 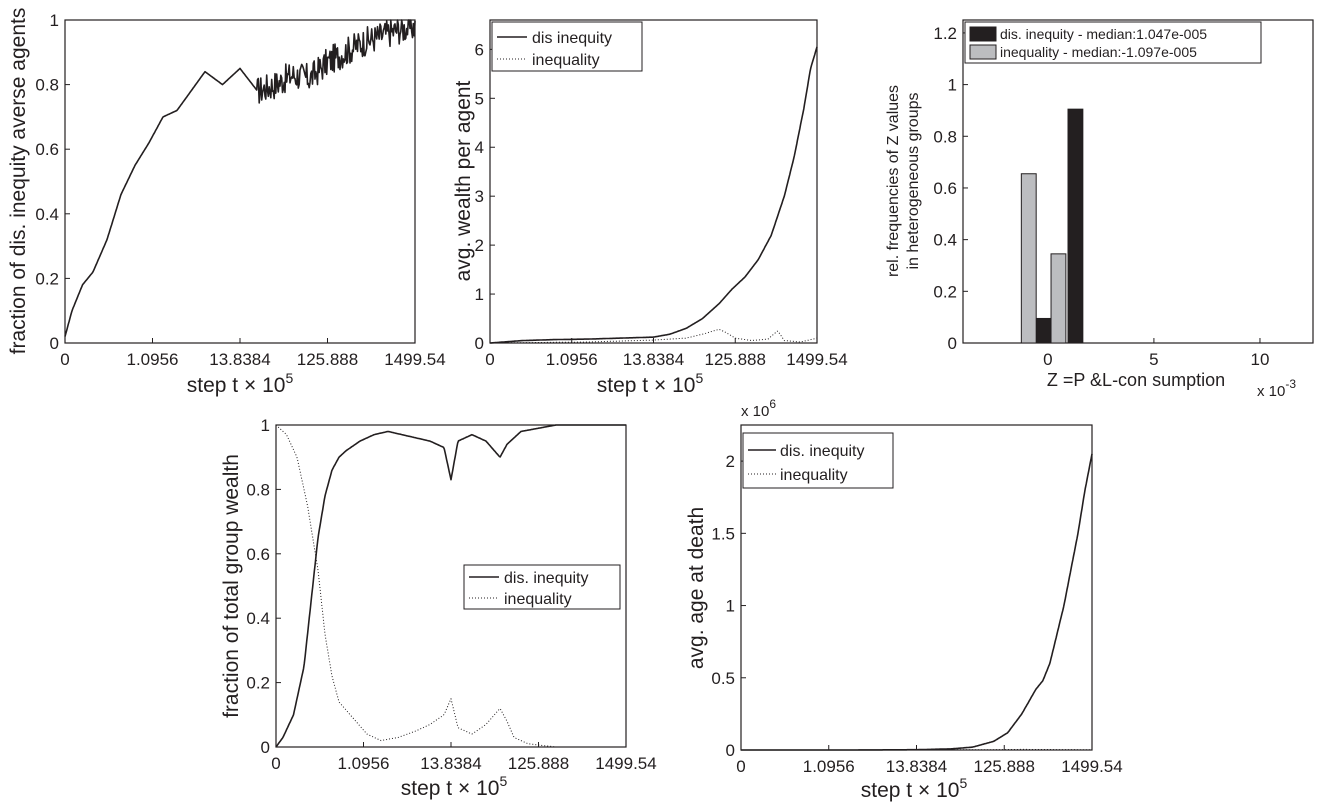 What do you see at coordinates (983, 52) in the screenshot?
I see `legend-swatch-inequality` at bounding box center [983, 52].